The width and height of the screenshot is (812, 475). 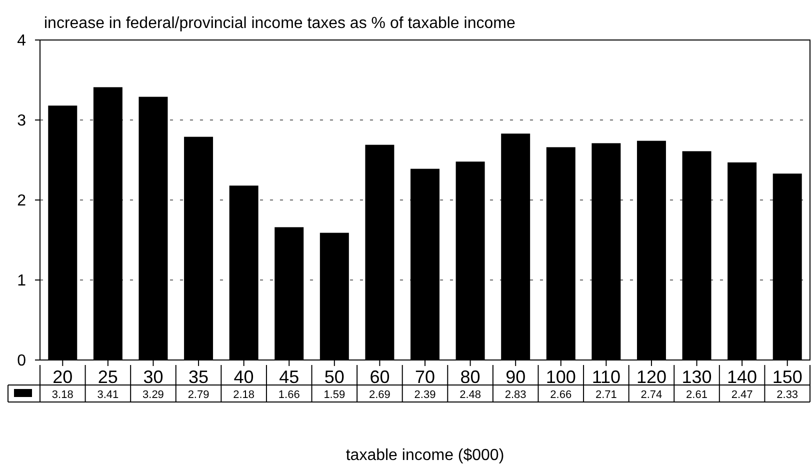 What do you see at coordinates (697, 395) in the screenshot?
I see `data-label: 2.61` at bounding box center [697, 395].